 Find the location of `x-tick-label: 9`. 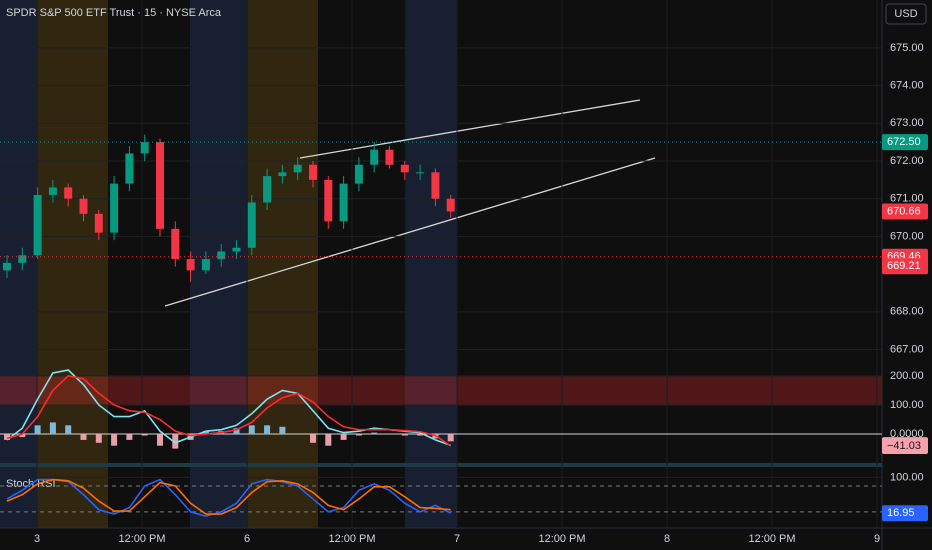

x-tick-label: 9 is located at coordinates (877, 539).